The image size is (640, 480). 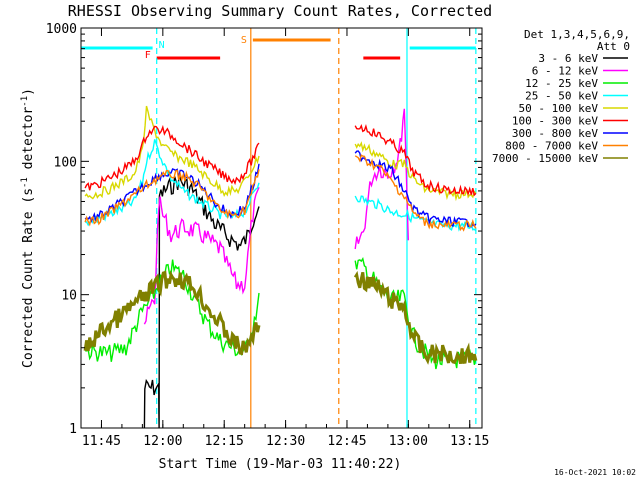 I want to click on legend-label-7: 800 - 7000 keV, so click(x=551, y=146).